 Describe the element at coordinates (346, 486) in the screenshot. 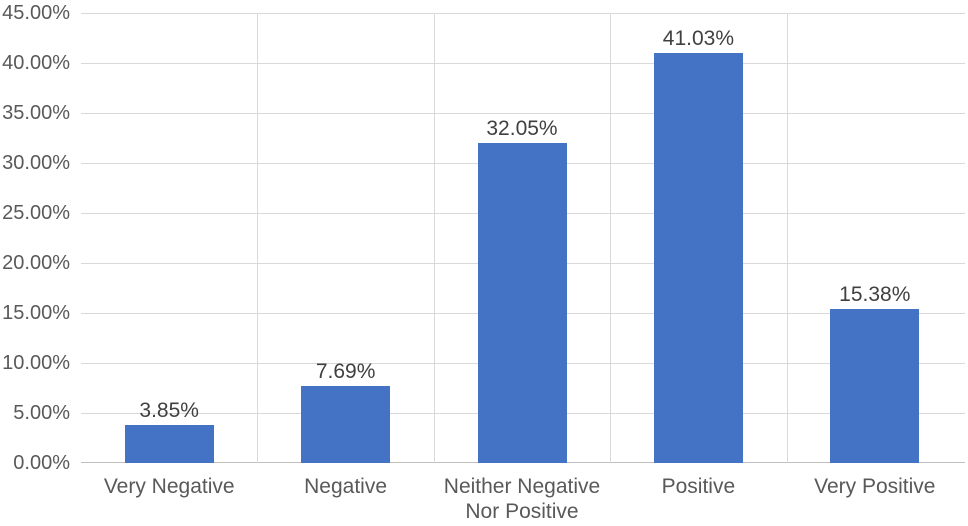

I see `x-axis-category-label-negative: Negative` at that location.